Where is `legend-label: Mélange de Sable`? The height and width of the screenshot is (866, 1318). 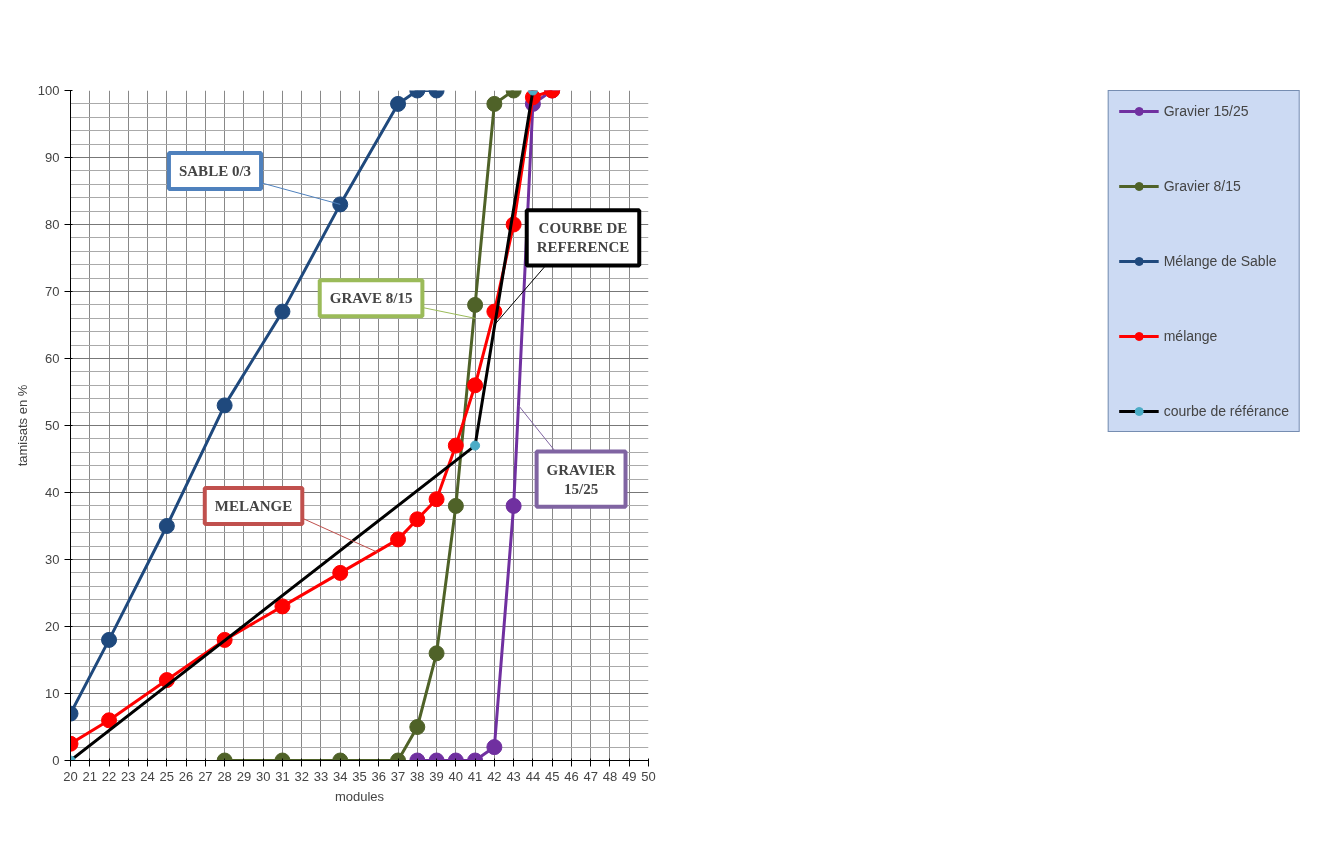
legend-label: Mélange de Sable is located at coordinates (1220, 261).